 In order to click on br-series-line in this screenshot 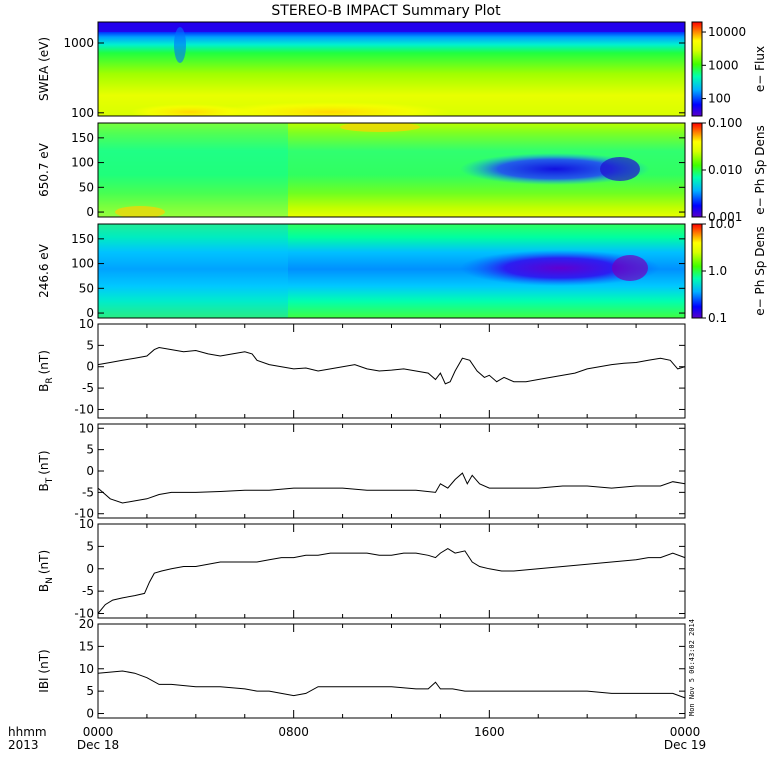, I will do `click(391, 365)`.